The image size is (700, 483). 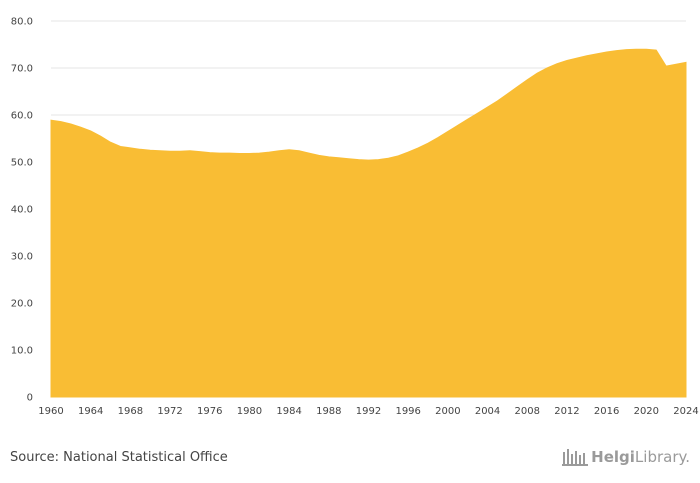 What do you see at coordinates (646, 411) in the screenshot?
I see `x-tick-label: 2020` at bounding box center [646, 411].